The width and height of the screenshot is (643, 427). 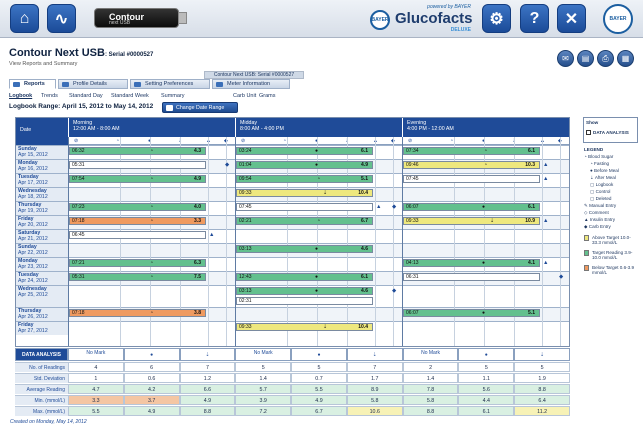 What do you see at coordinates (86, 96) in the screenshot?
I see `subtab-standard-day: Standard Day` at bounding box center [86, 96].